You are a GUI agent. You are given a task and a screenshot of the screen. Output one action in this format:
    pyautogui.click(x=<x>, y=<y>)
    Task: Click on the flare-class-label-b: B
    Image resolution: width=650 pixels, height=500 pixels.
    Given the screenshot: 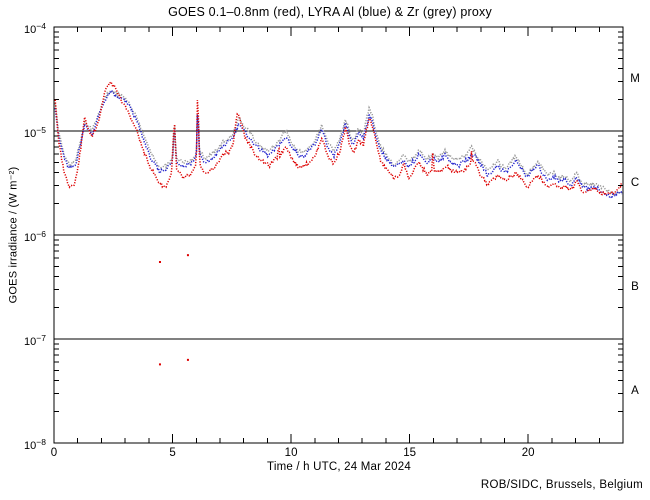 What is the action you would take?
    pyautogui.click(x=635, y=287)
    